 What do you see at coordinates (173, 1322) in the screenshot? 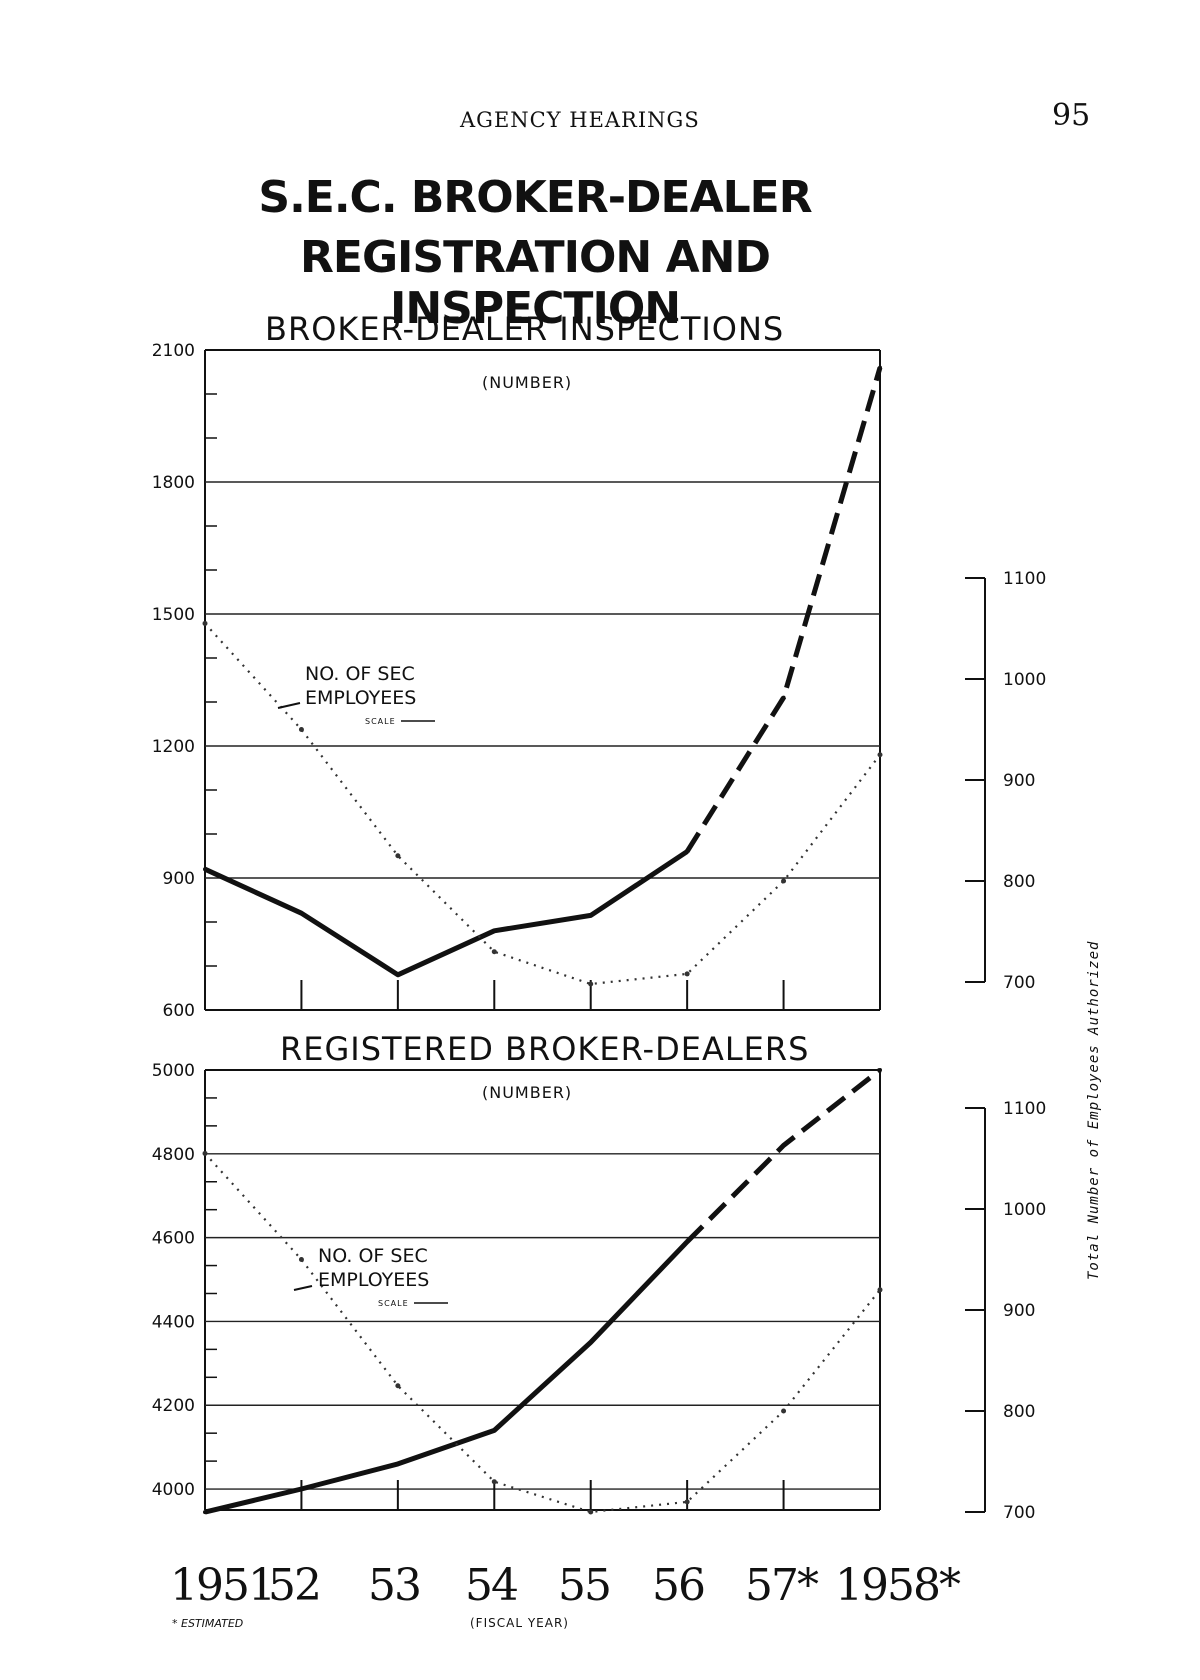
I see `y-tick-label: 4400` at bounding box center [173, 1322].